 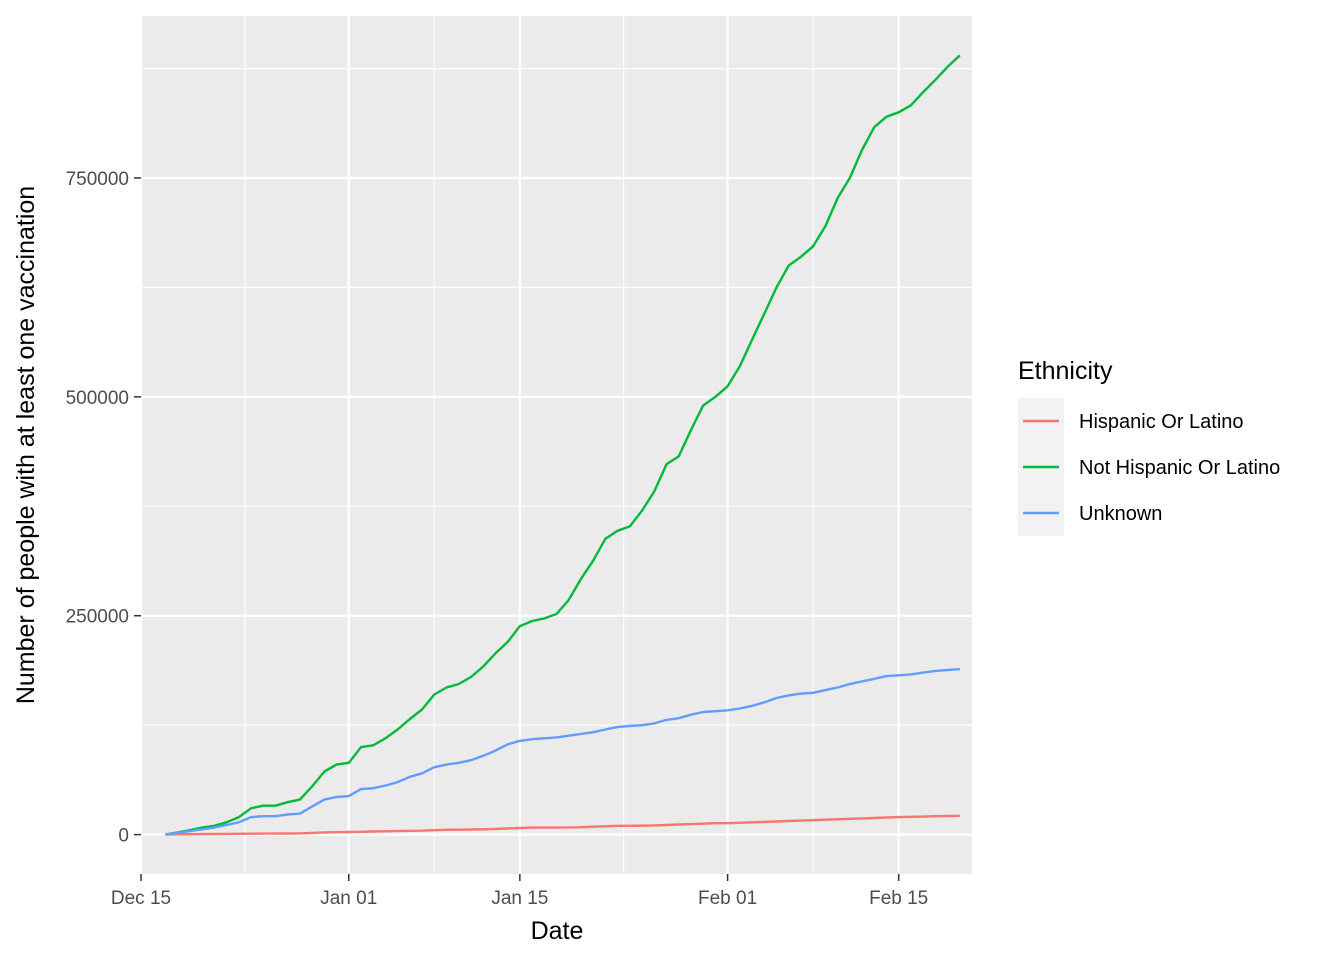 I want to click on legend-title: Ethnicity, so click(x=1065, y=371).